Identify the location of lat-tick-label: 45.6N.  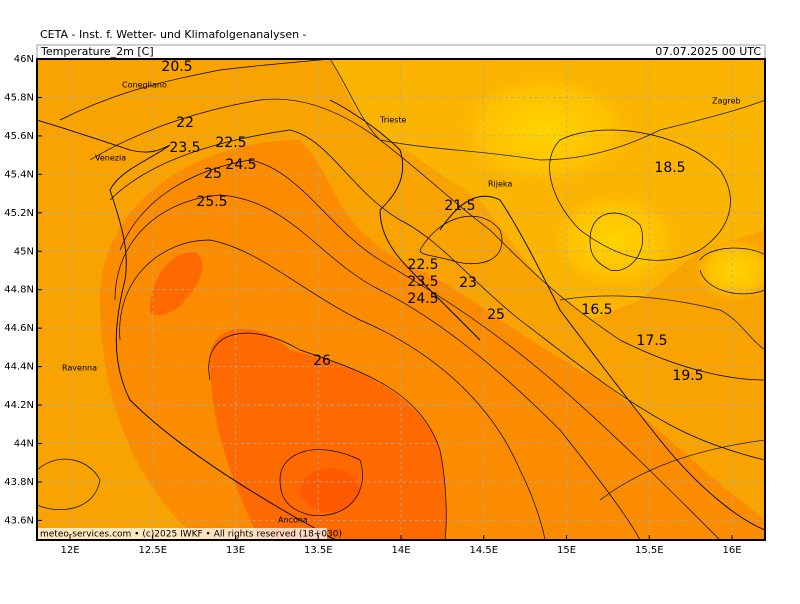
(19, 136).